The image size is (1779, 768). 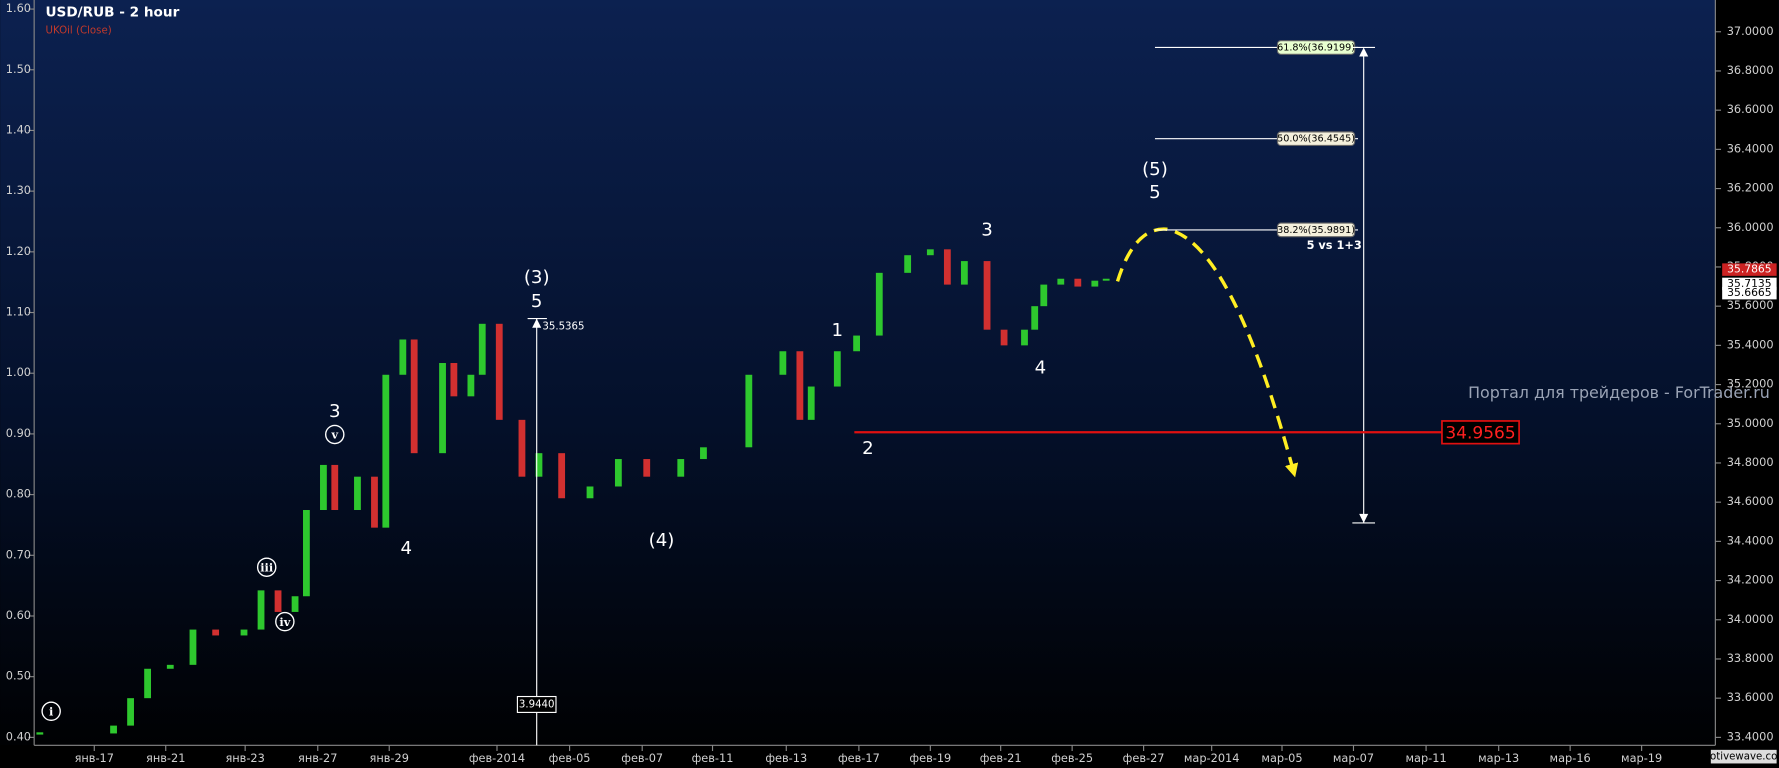 What do you see at coordinates (51, 711) in the screenshot?
I see `wave-sublabel: i` at bounding box center [51, 711].